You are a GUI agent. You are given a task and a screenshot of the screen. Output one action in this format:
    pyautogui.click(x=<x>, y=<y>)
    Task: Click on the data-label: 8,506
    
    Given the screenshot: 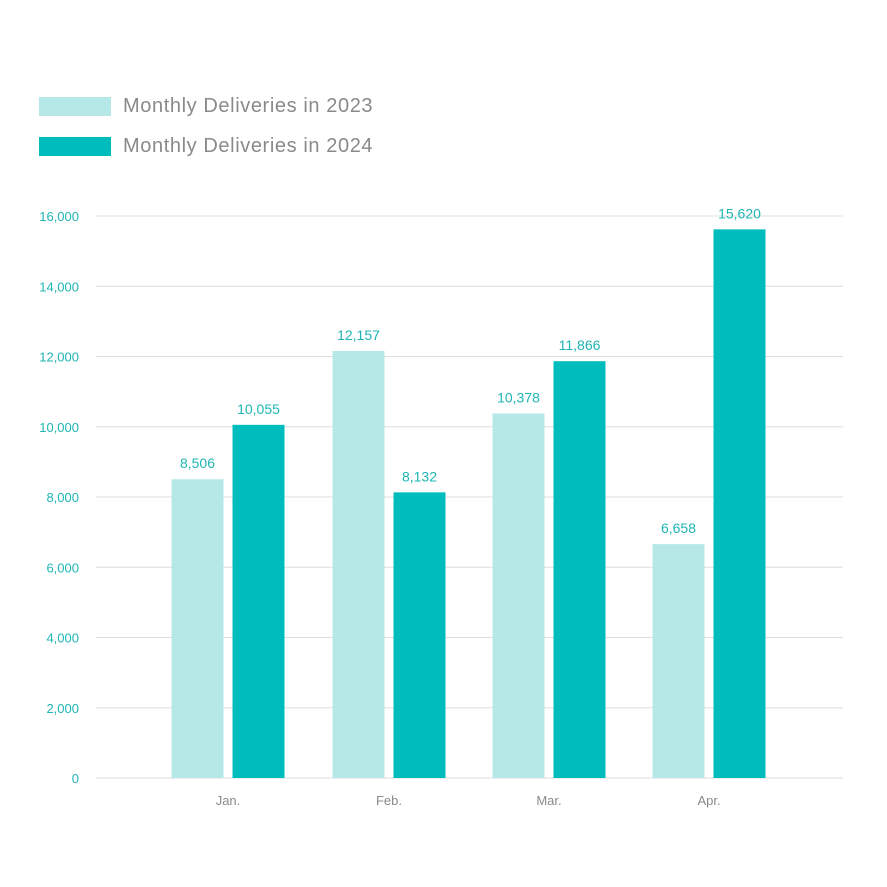 What is the action you would take?
    pyautogui.click(x=197, y=463)
    